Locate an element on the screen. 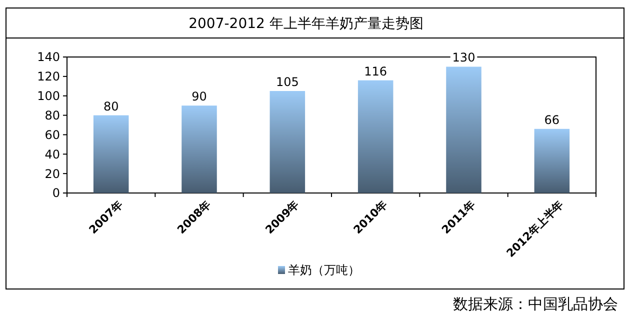 The width and height of the screenshot is (632, 321). data-label: 80 is located at coordinates (111, 106).